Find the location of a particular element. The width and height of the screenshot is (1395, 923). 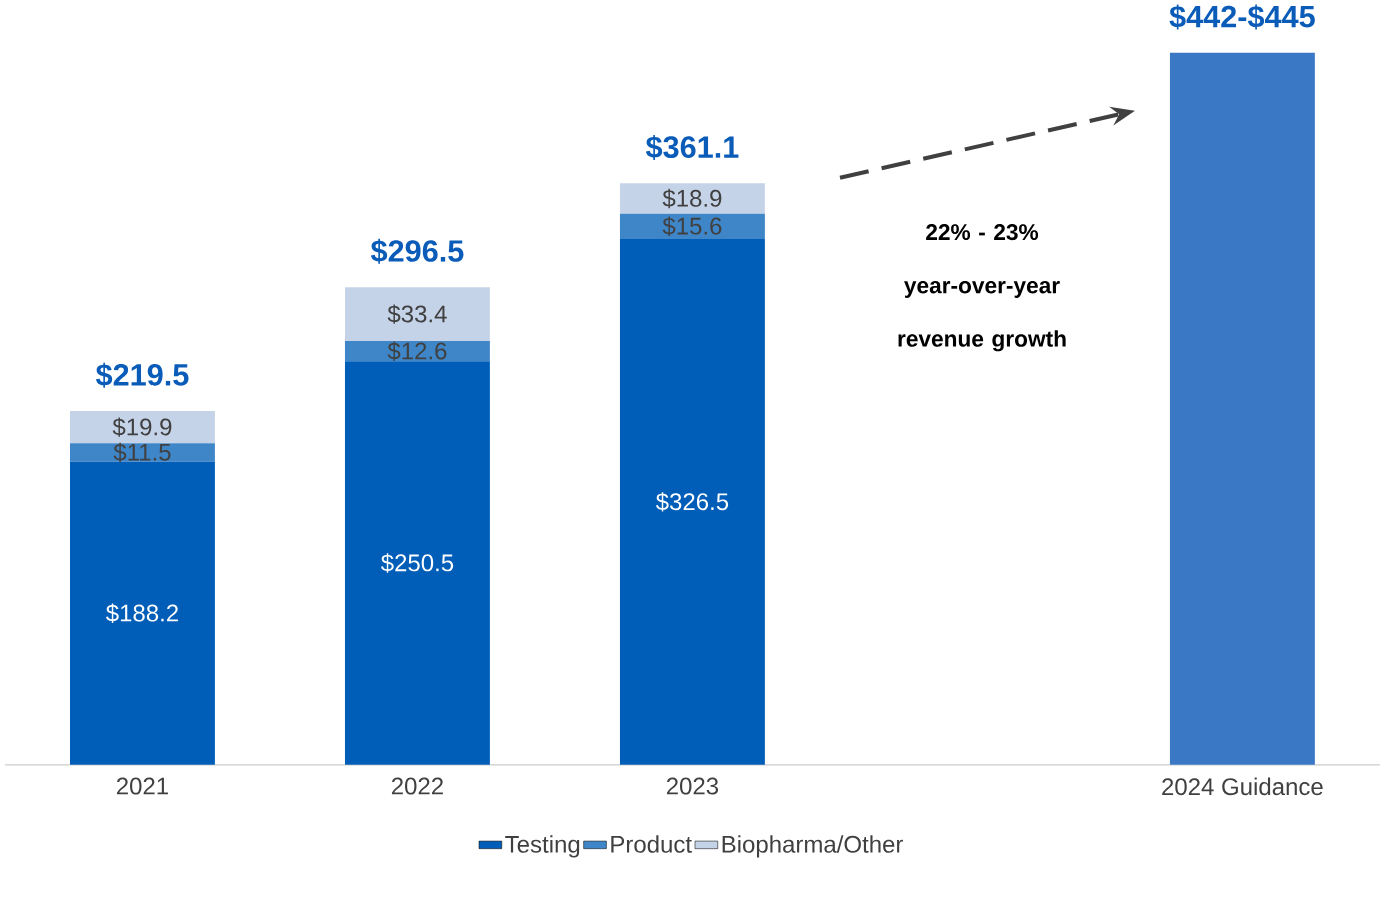

text: 22% - 23% year-over-year revenue growth is located at coordinates (982, 288).